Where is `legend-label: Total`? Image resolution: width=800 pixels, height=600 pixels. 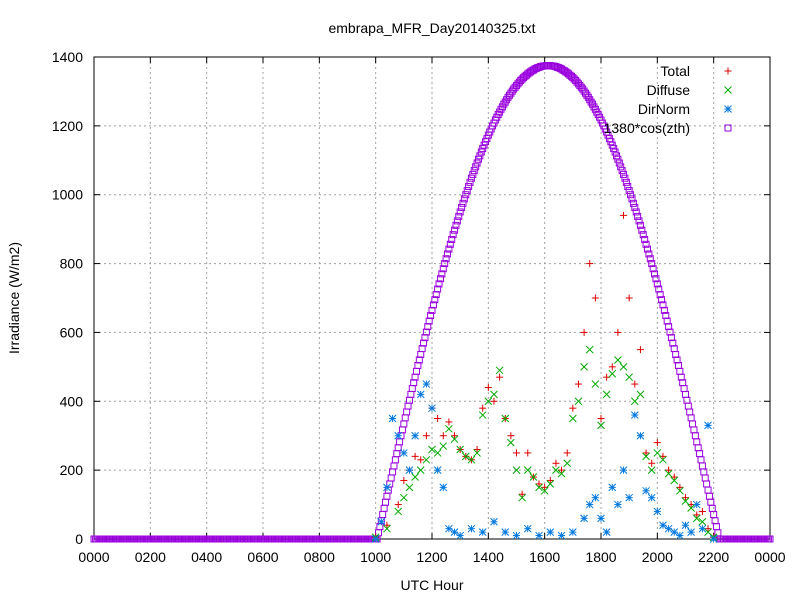 legend-label: Total is located at coordinates (675, 71).